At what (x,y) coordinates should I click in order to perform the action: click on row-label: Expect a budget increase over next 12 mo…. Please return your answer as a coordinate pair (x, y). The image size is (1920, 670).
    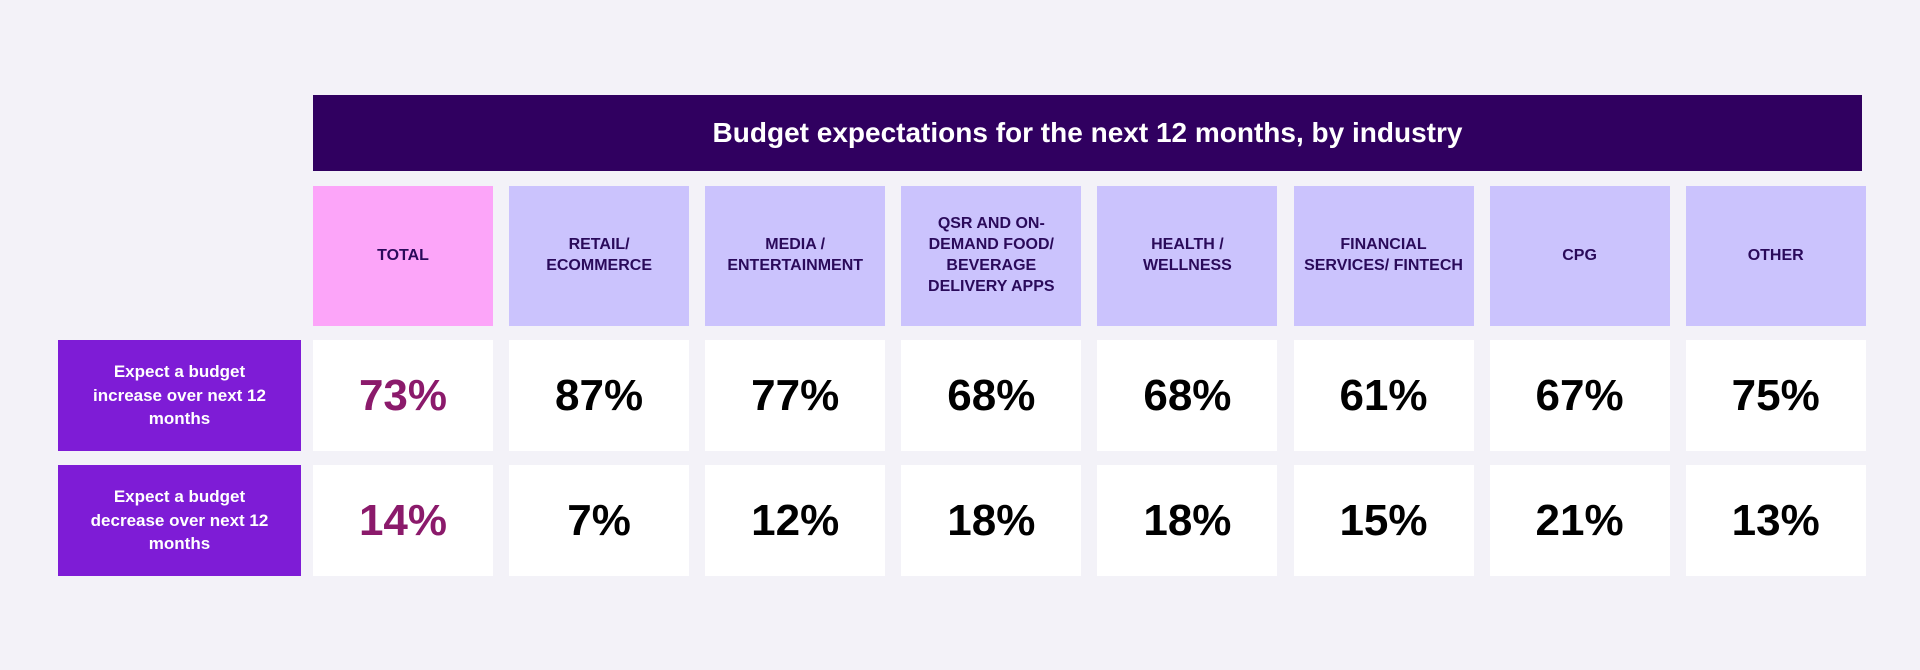
    Looking at the image, I should click on (179, 395).